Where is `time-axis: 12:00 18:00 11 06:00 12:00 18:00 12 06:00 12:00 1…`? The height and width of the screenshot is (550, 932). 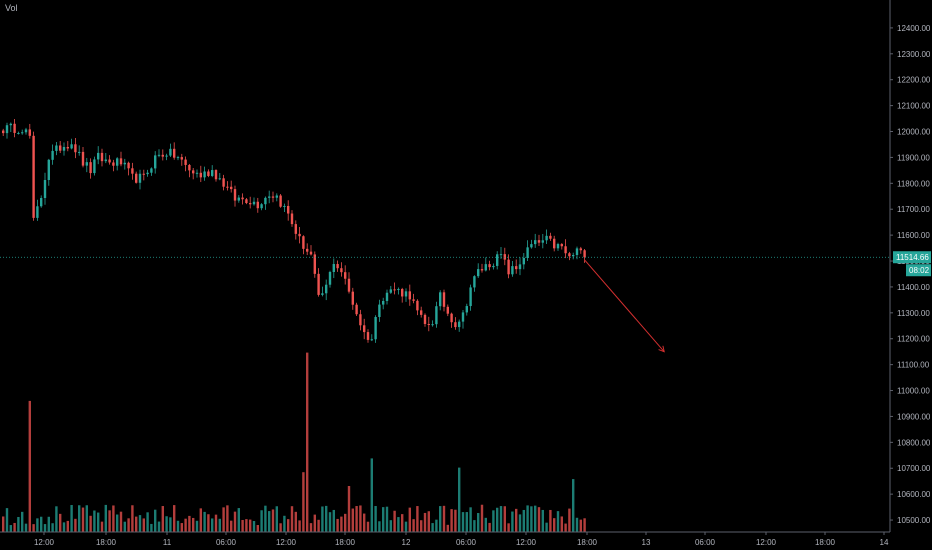 time-axis: 12:00 18:00 11 06:00 12:00 18:00 12 06:00 12:00 1… is located at coordinates (445, 539).